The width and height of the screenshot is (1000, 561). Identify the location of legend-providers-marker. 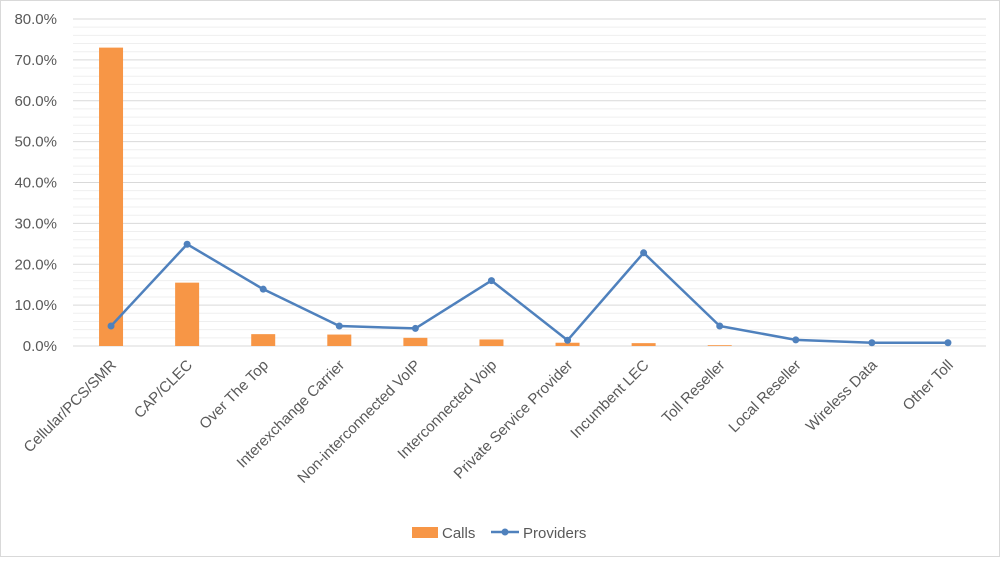
(505, 532).